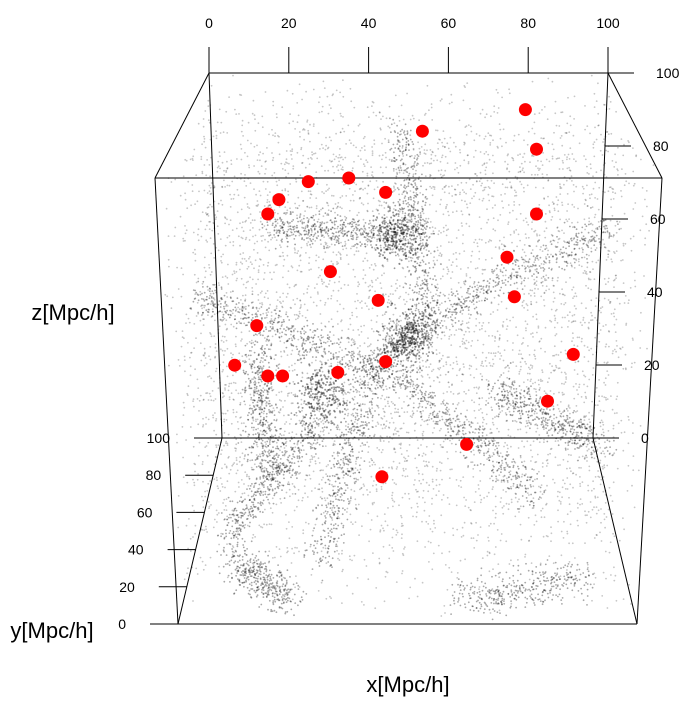 Image resolution: width=696 pixels, height=703 pixels. What do you see at coordinates (159, 438) in the screenshot?
I see `y-axis-tick-label: 100` at bounding box center [159, 438].